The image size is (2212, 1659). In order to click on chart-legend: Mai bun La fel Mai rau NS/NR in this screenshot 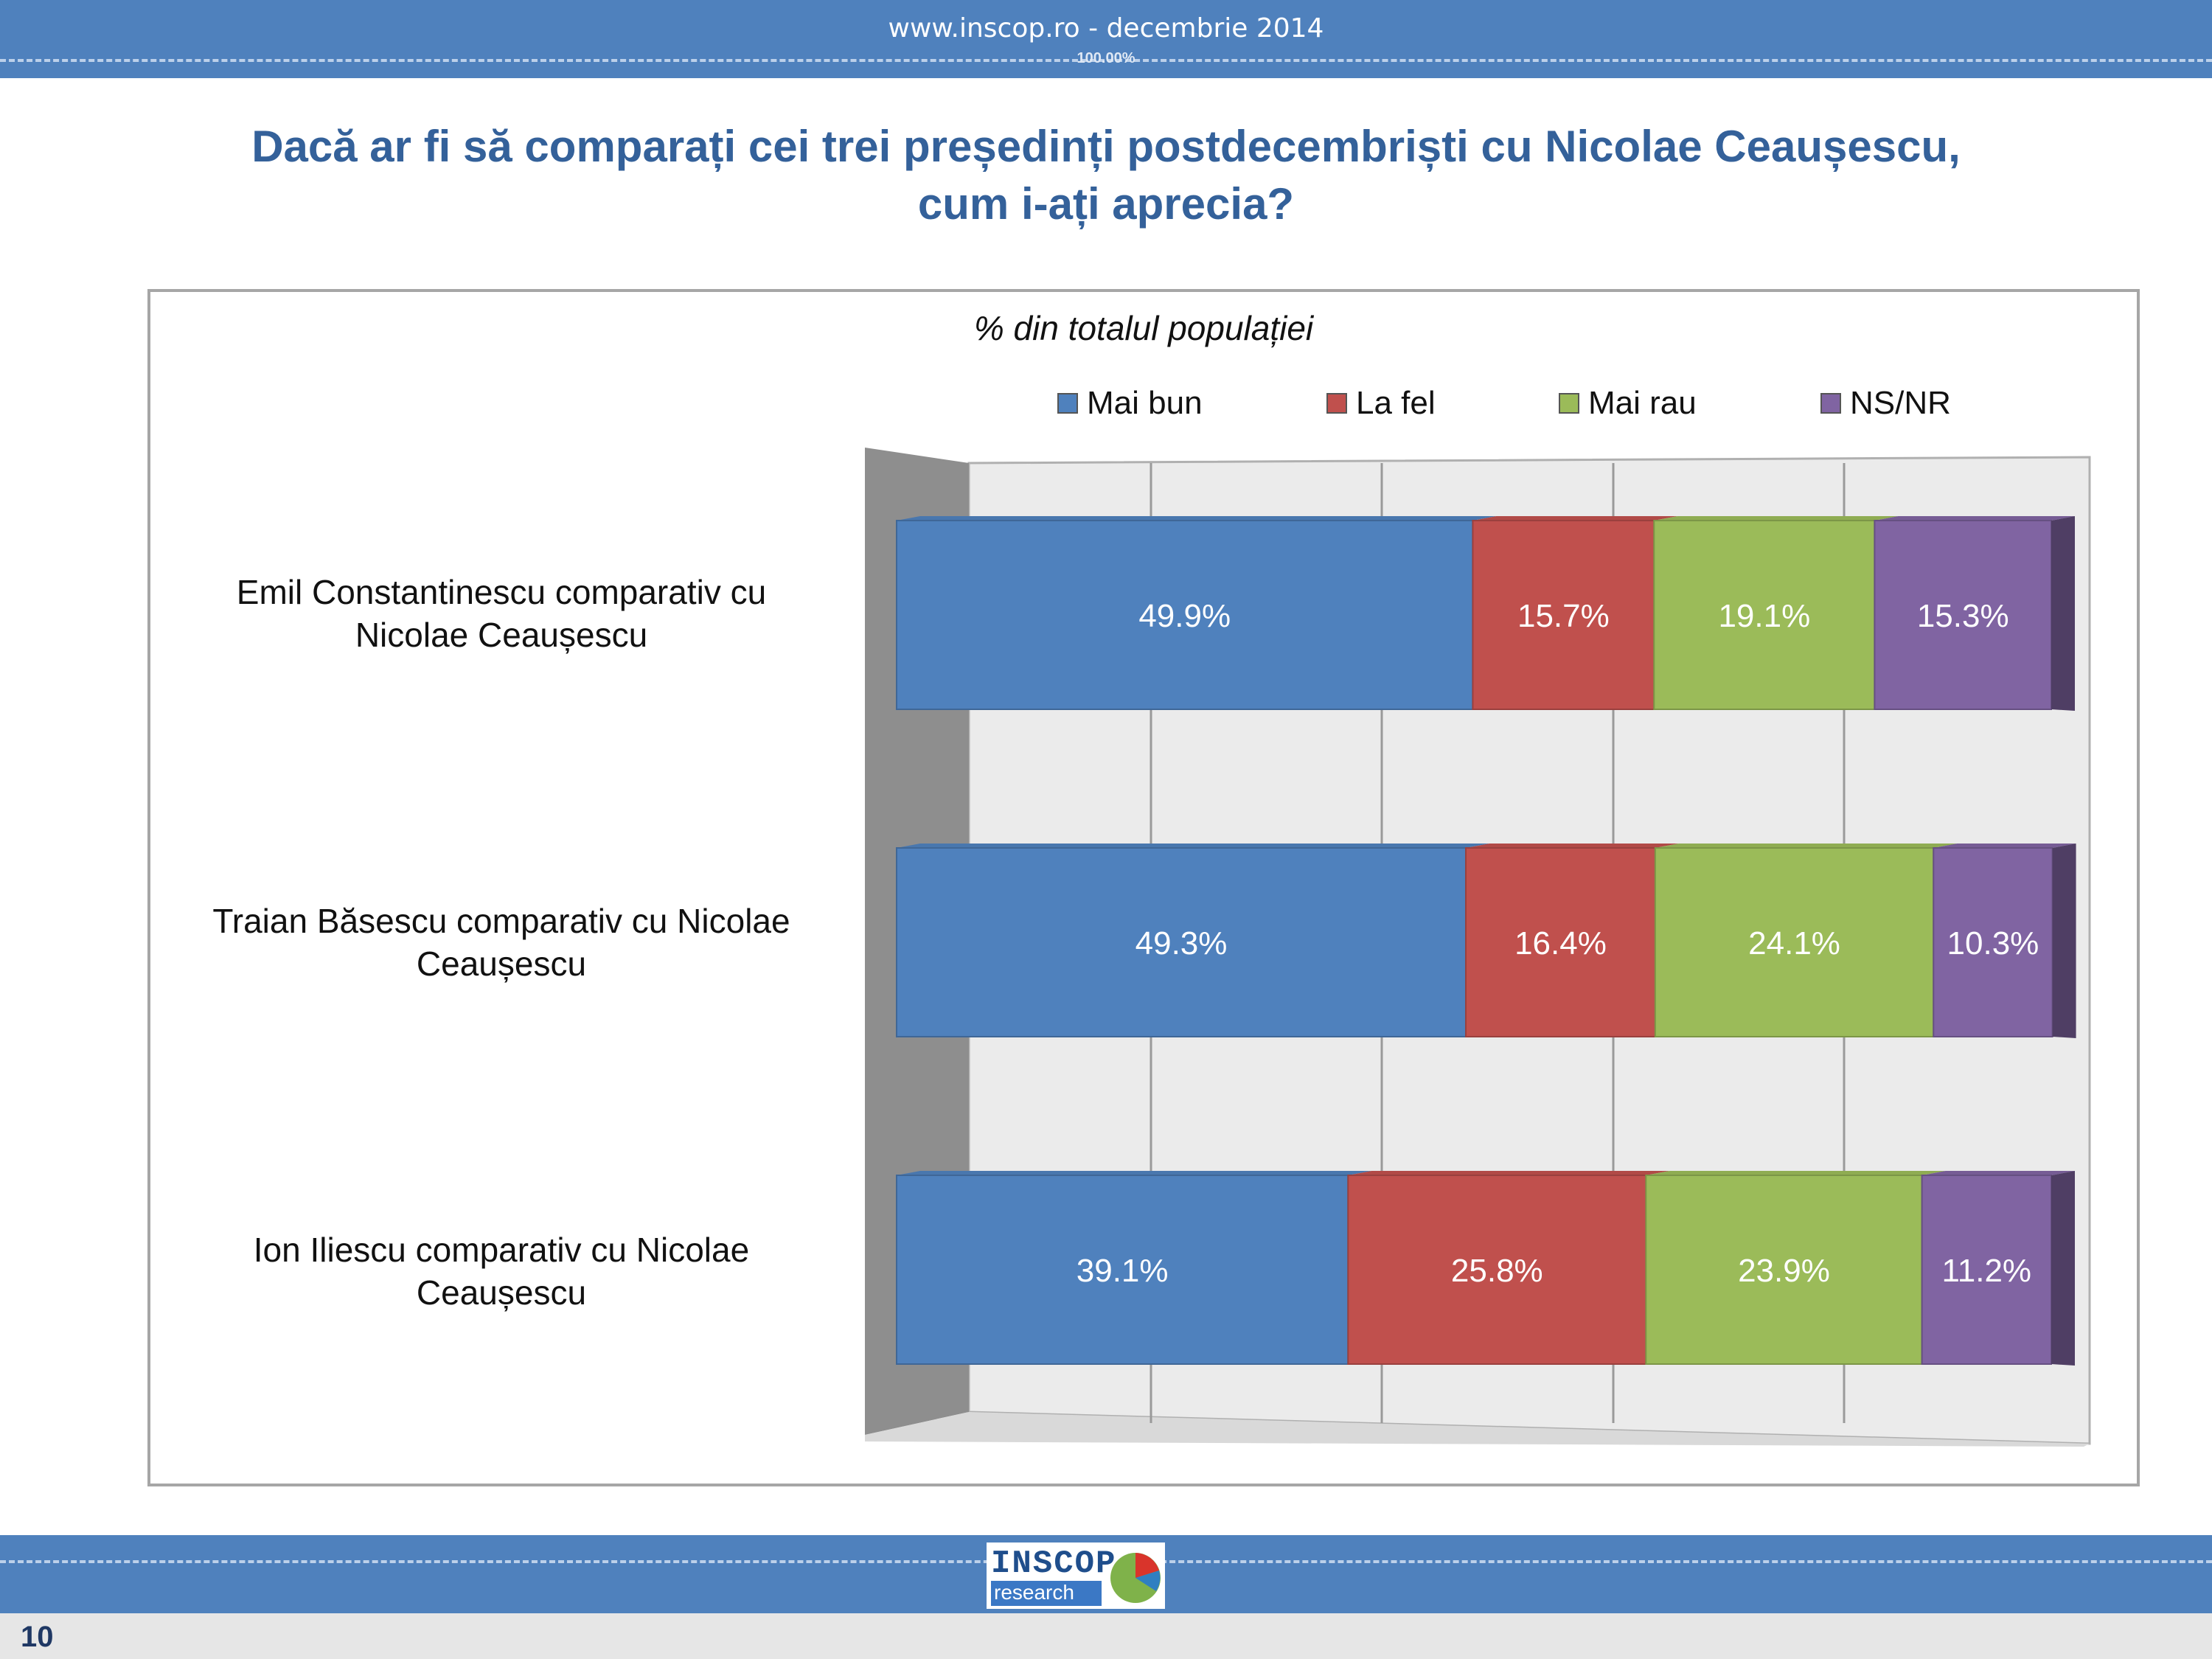, I will do `click(1143, 407)`.